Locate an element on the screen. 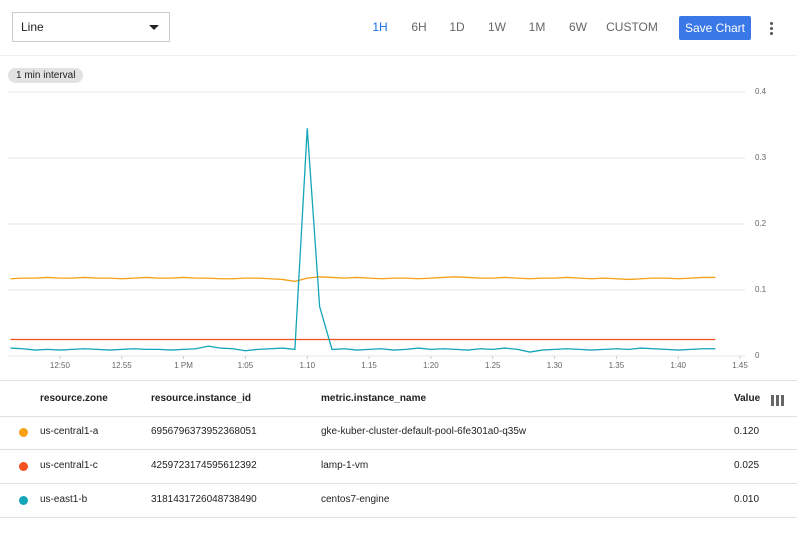  x-tick-label: 12.55 is located at coordinates (122, 365).